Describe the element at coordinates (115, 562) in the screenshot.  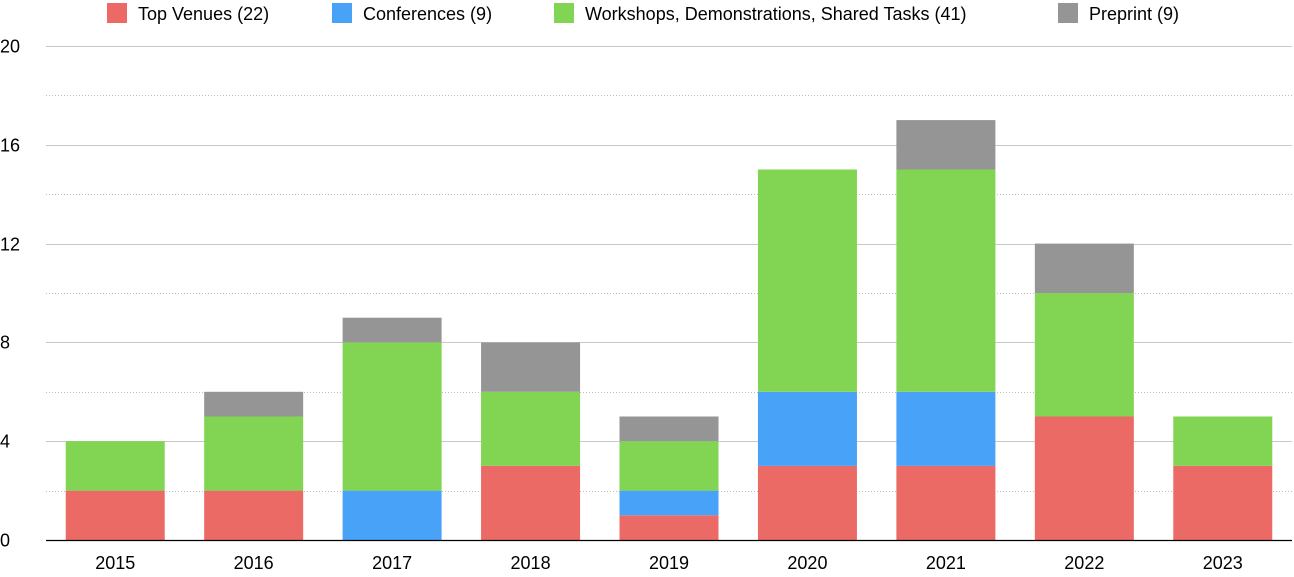
I see `x-tick-label: 2015` at that location.